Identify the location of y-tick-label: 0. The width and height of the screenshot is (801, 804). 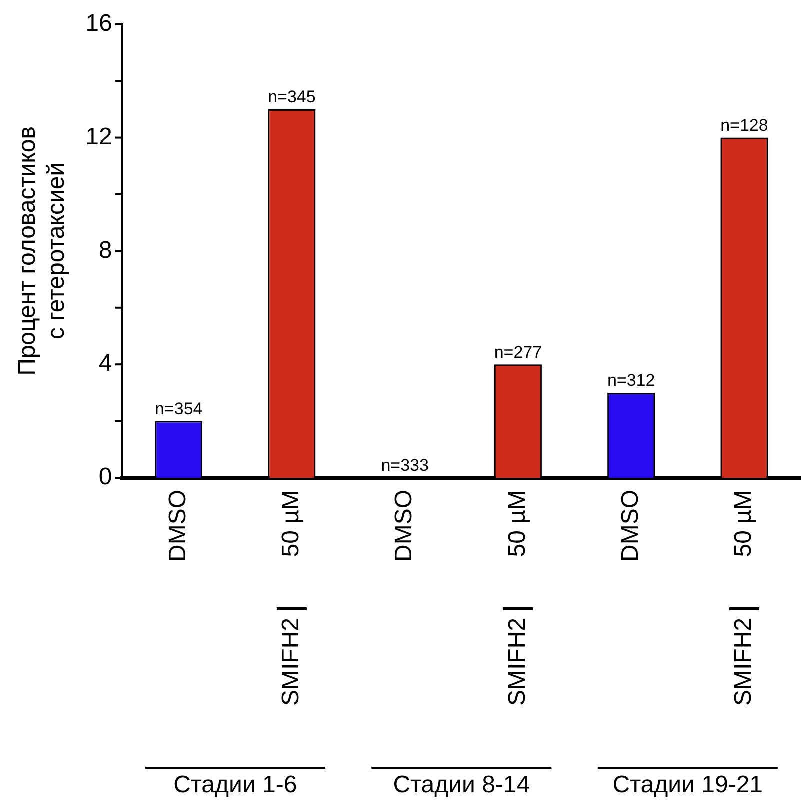
(105, 477).